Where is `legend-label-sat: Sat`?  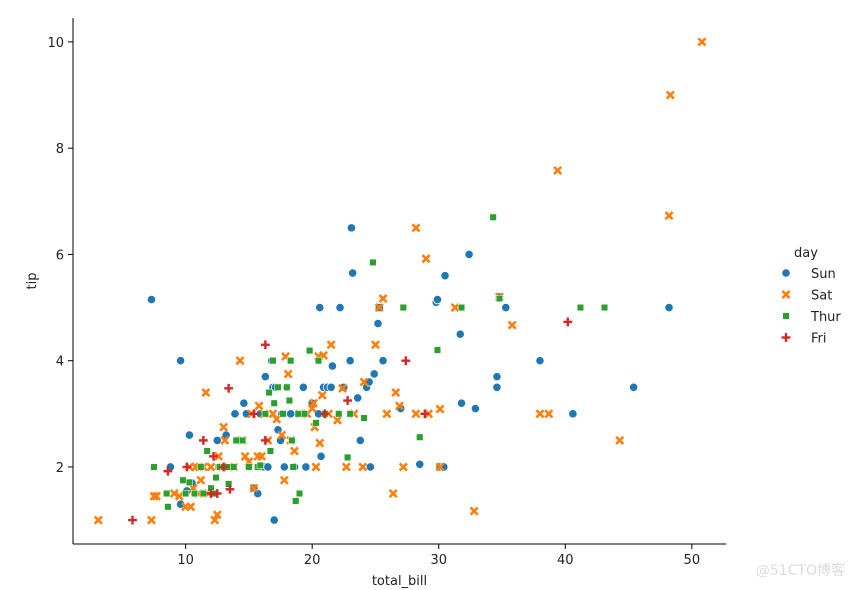 legend-label-sat: Sat is located at coordinates (821, 296).